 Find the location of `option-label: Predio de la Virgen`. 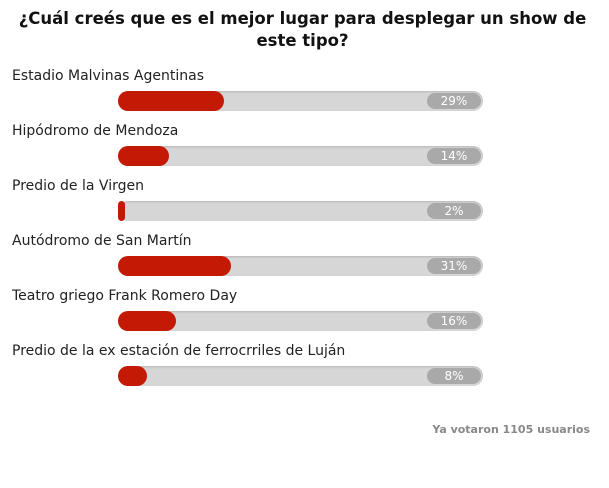

option-label: Predio de la Virgen is located at coordinates (78, 186).